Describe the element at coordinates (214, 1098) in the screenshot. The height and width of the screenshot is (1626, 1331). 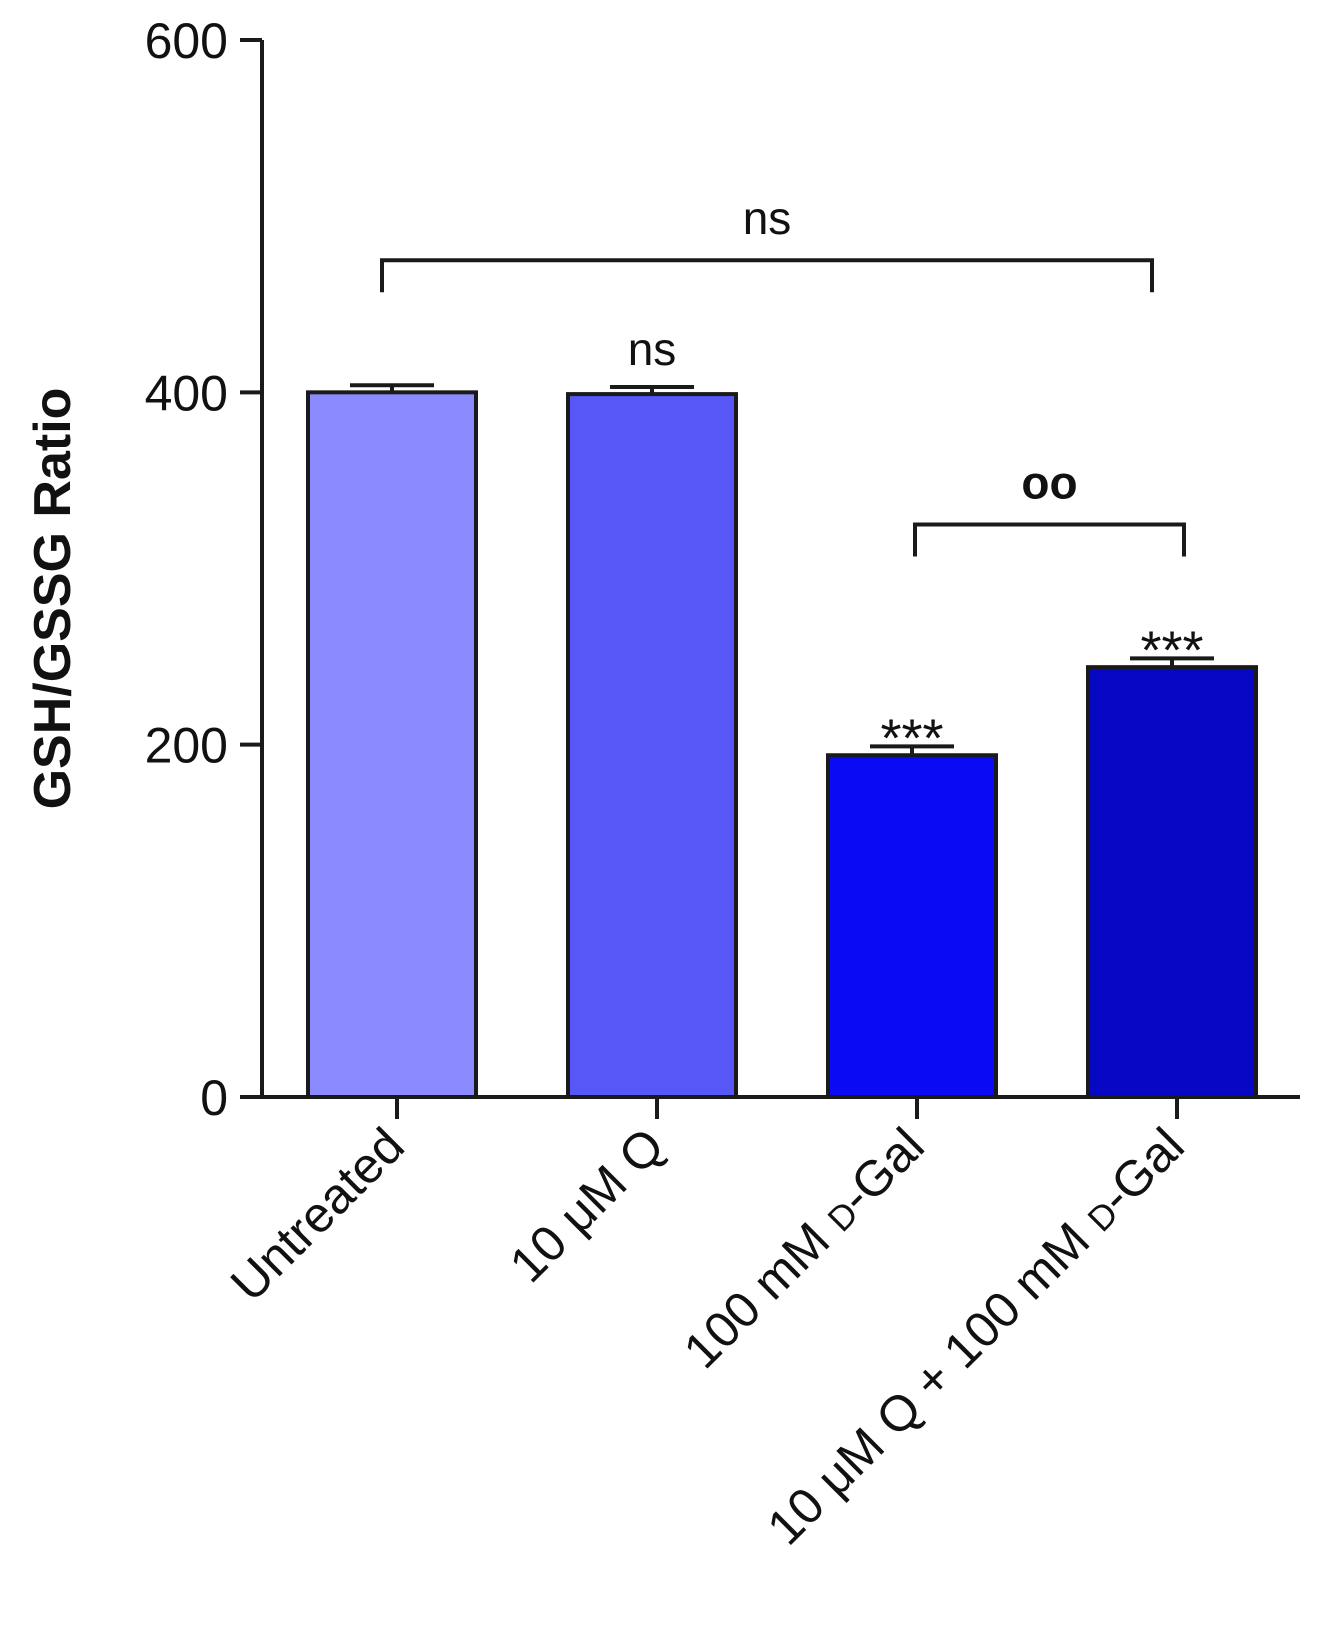
I see `y-tick-label: 0` at that location.